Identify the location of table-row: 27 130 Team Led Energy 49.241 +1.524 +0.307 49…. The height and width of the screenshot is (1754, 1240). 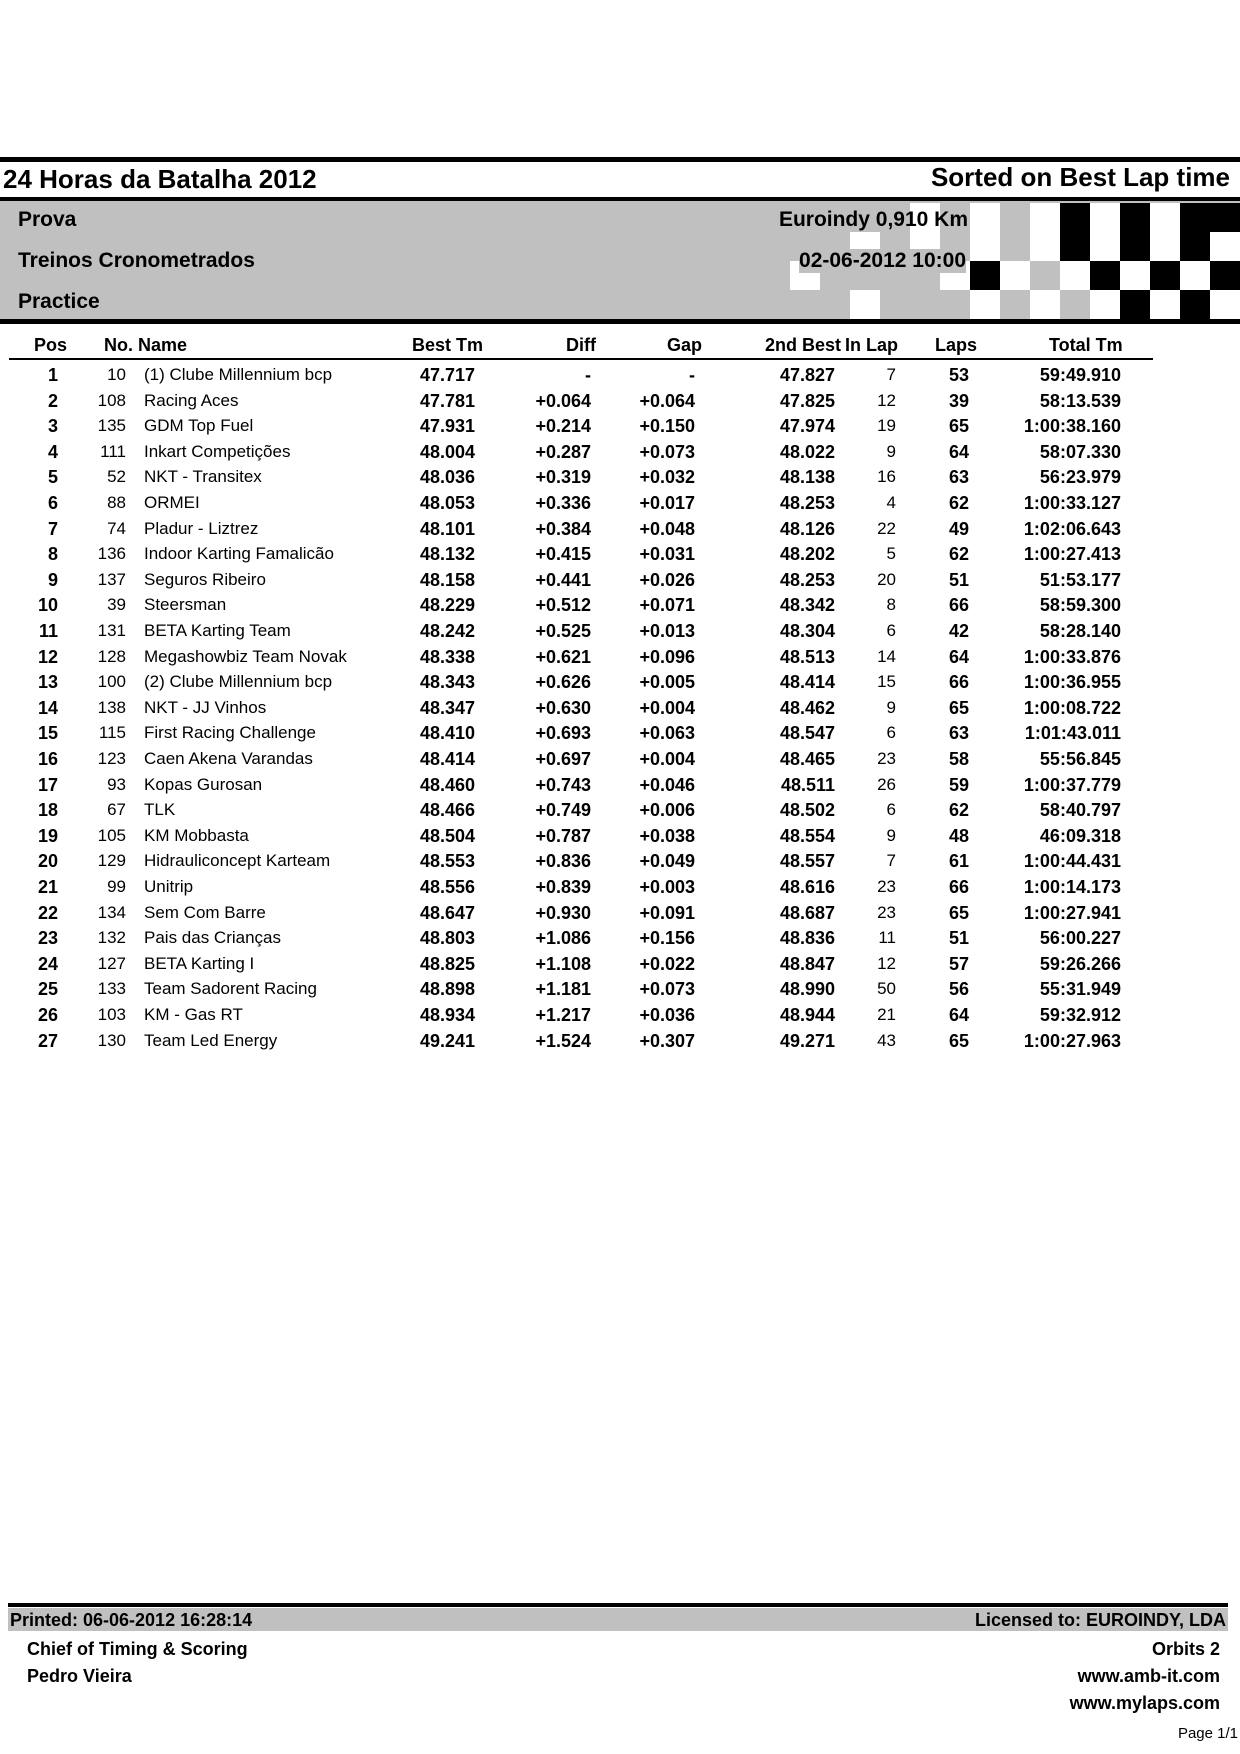
(620, 1041).